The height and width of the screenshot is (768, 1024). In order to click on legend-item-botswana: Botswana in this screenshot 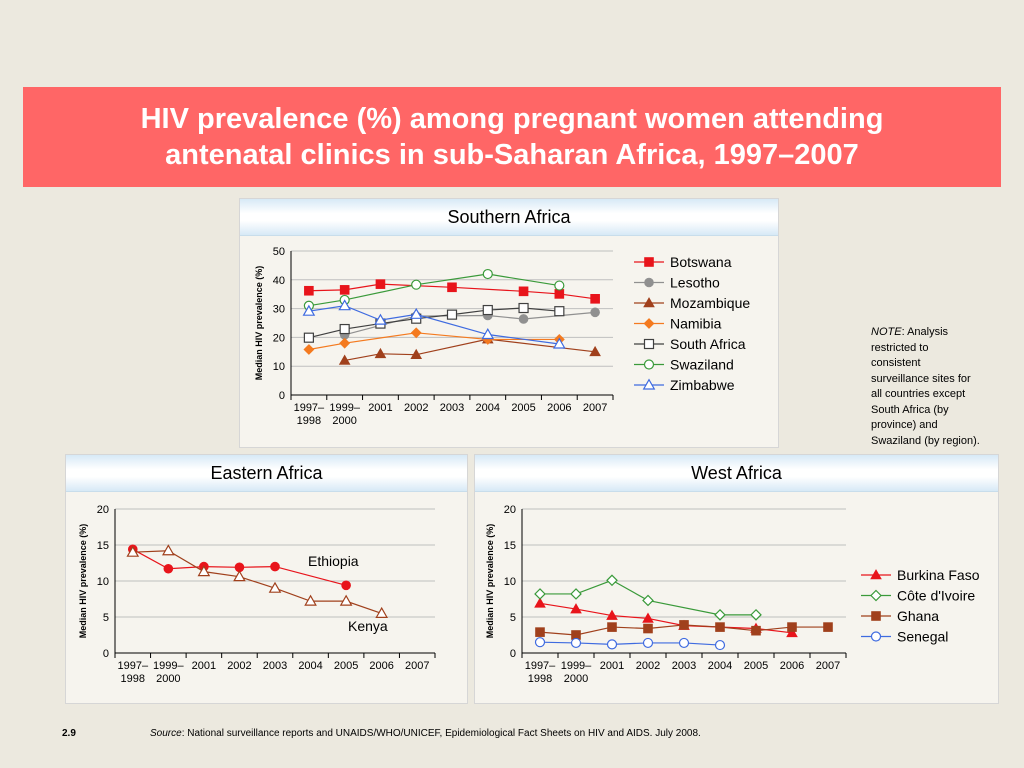, I will do `click(683, 262)`.